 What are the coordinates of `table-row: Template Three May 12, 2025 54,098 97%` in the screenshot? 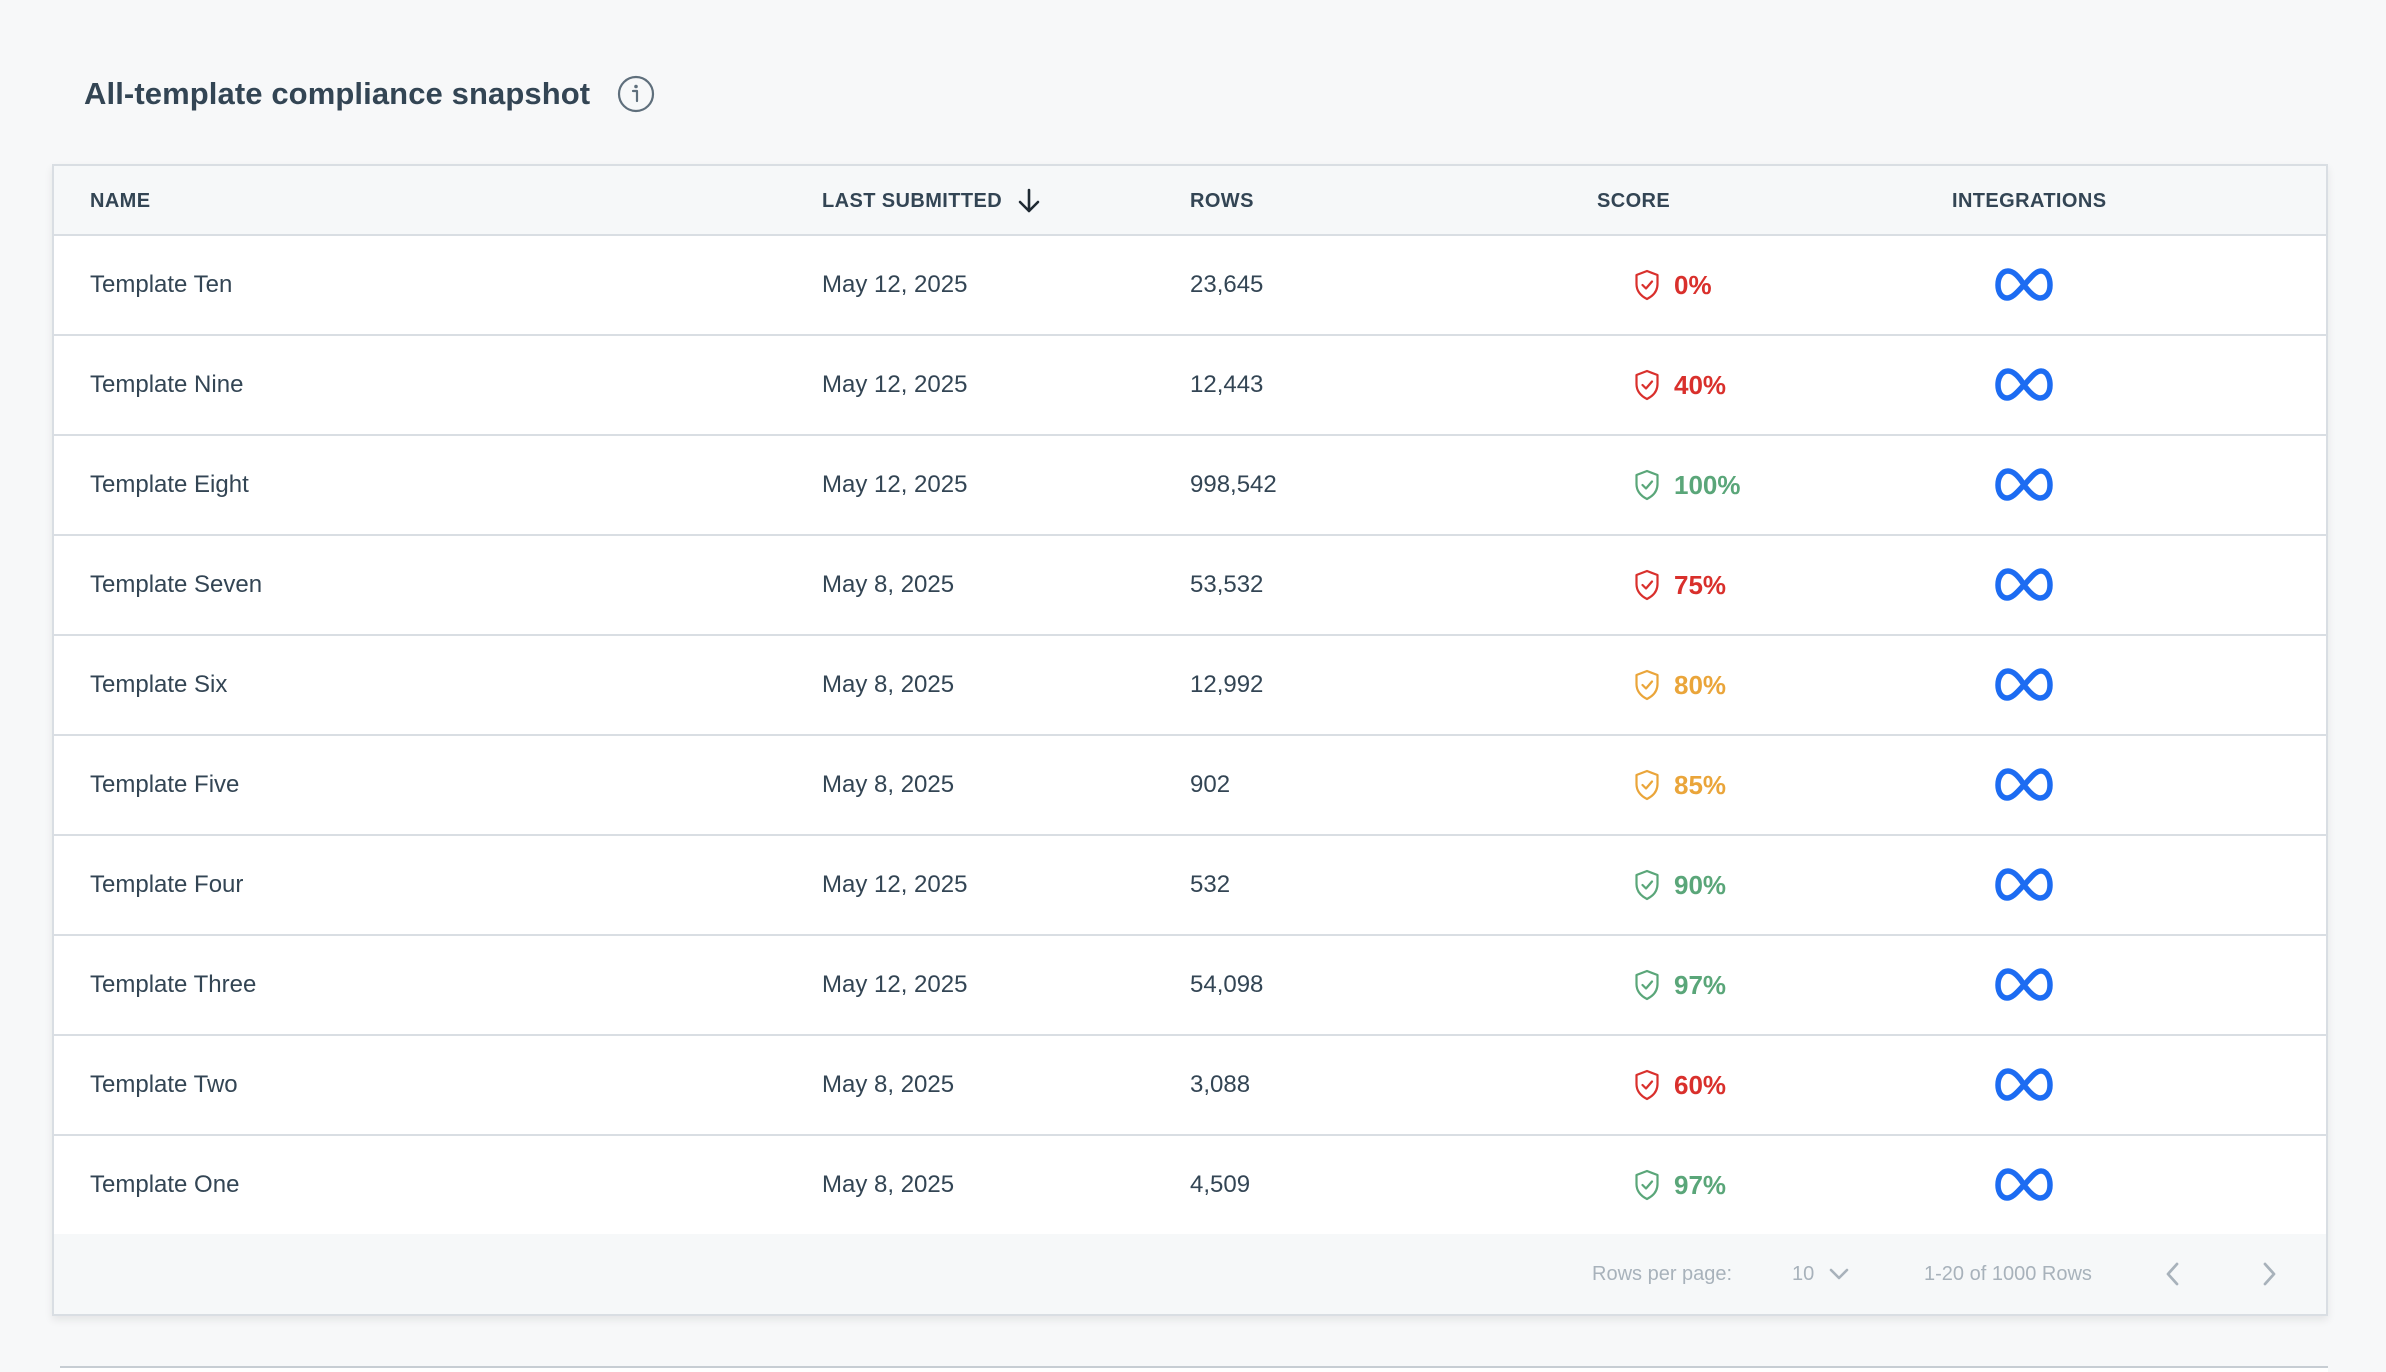 It's located at (1190, 986).